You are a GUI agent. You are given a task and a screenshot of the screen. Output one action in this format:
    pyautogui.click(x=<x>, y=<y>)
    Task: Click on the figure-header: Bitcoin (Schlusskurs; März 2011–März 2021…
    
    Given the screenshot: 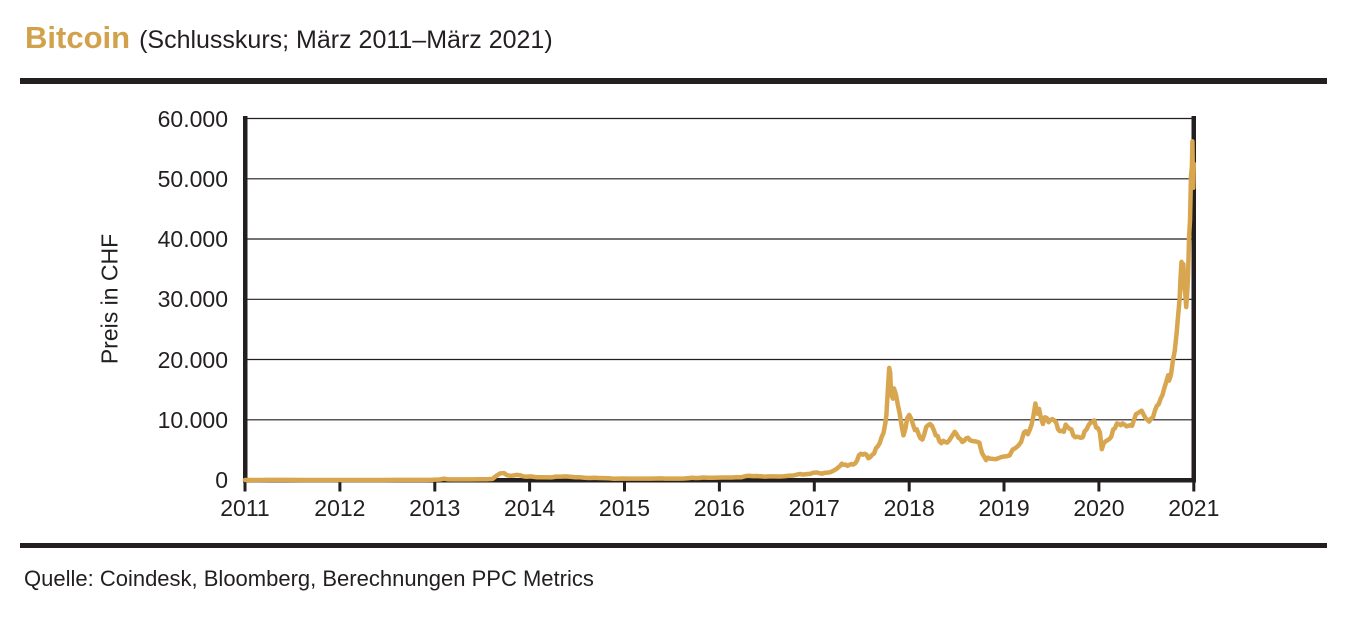 What is the action you would take?
    pyautogui.click(x=289, y=38)
    